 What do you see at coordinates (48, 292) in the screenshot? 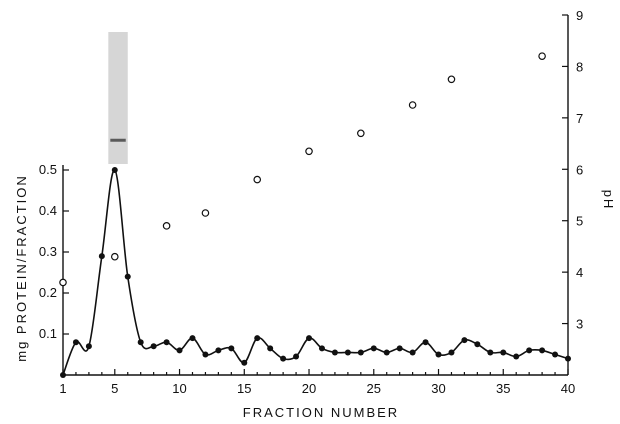
I see `y-tick-label: 0.2` at bounding box center [48, 292].